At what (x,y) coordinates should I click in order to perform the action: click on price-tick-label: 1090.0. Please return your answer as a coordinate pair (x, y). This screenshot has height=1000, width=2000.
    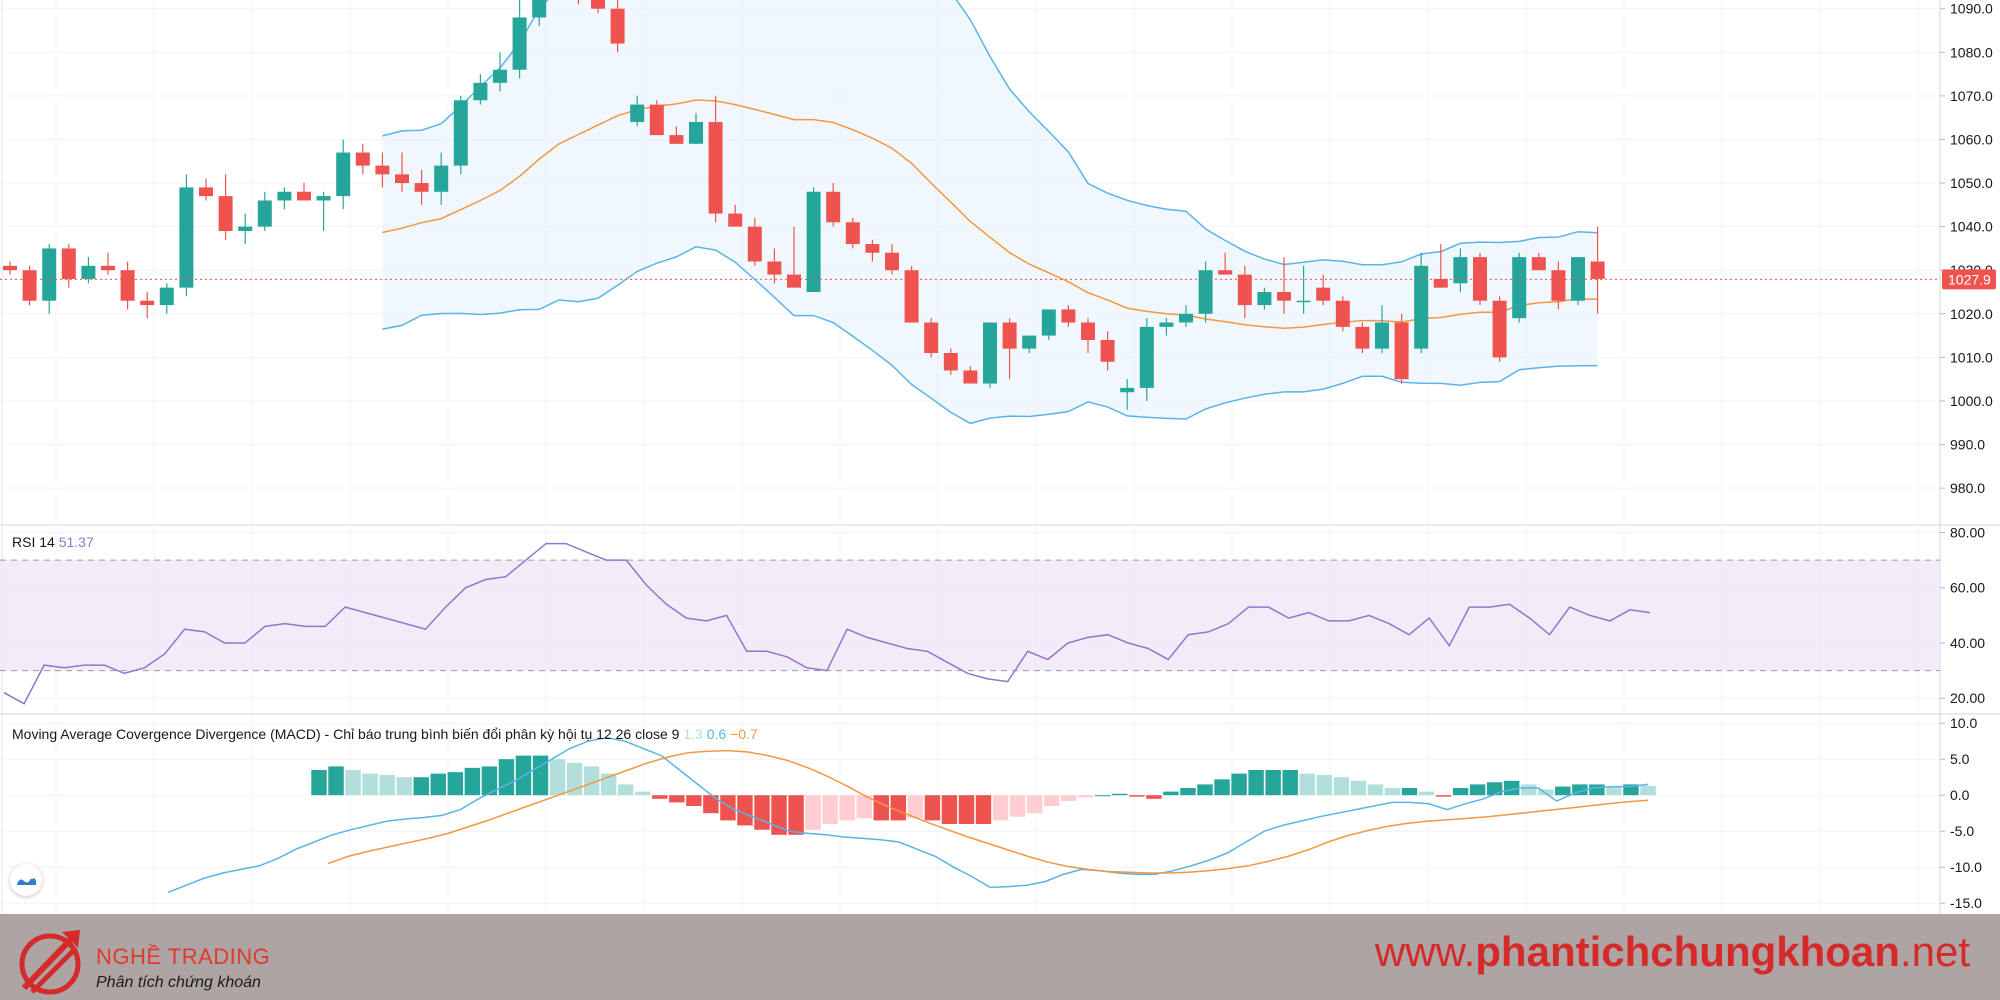
    Looking at the image, I should click on (1971, 9).